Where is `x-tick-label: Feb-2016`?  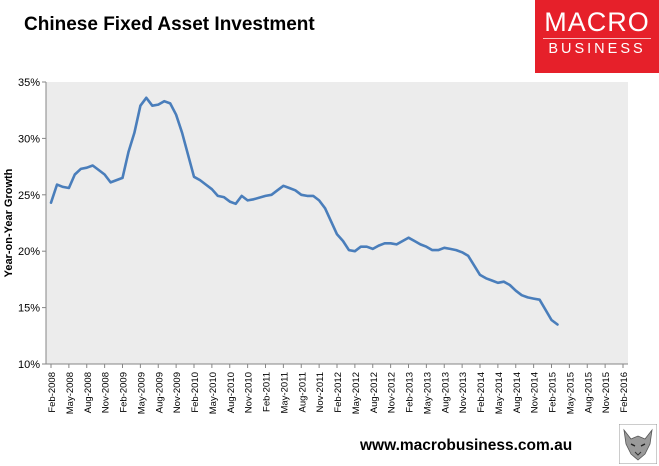
x-tick-label: Feb-2016 is located at coordinates (624, 392).